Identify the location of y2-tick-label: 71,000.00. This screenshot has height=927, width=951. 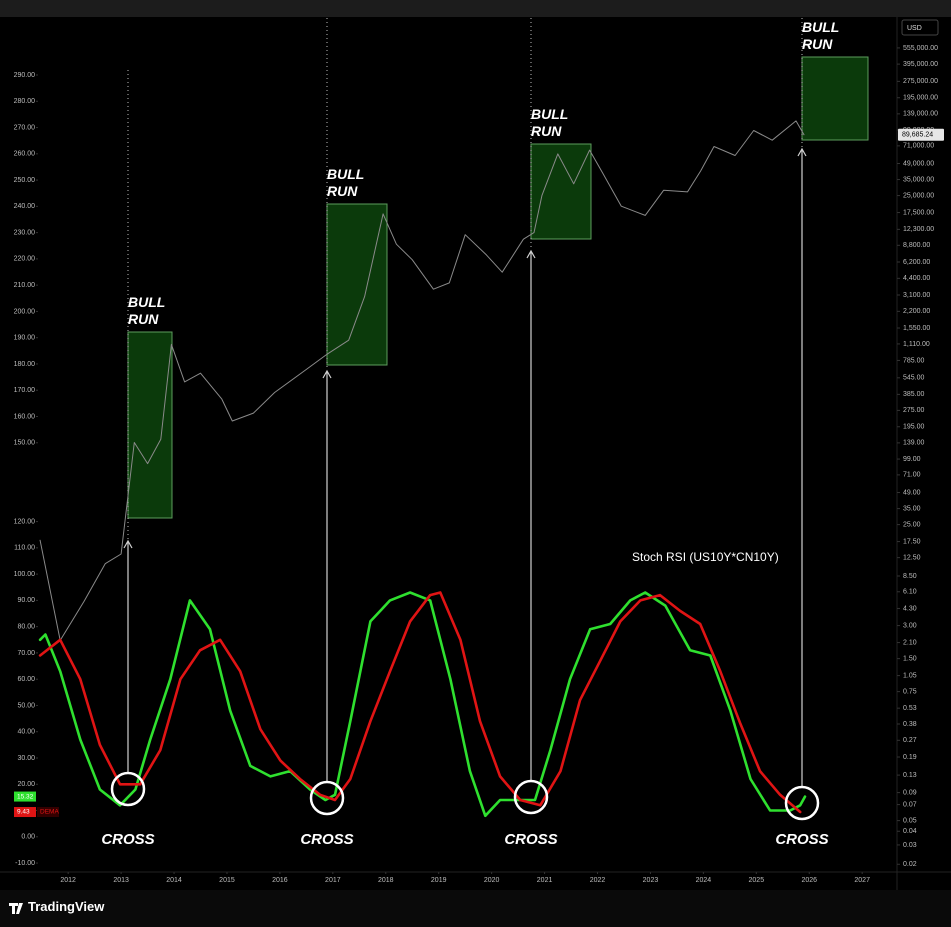
(918, 146).